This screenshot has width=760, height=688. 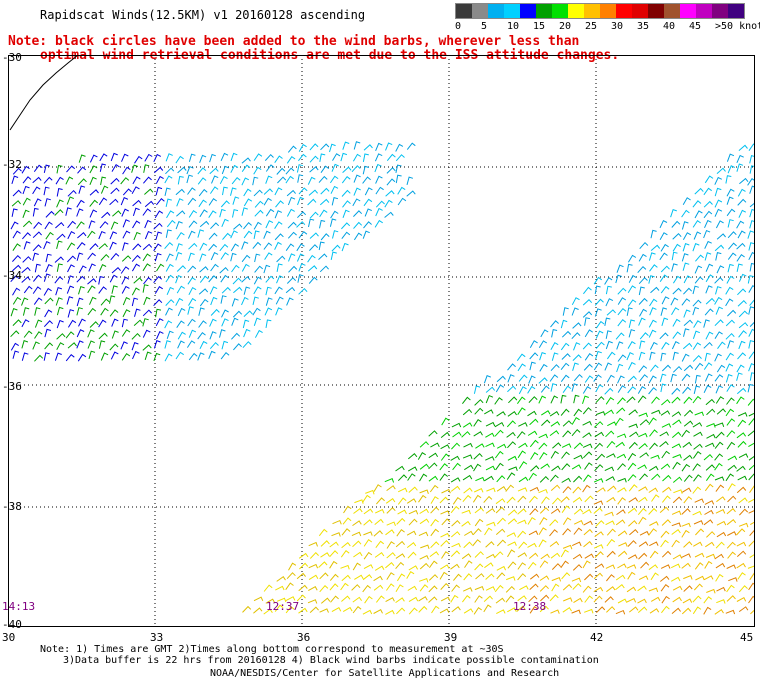 I want to click on legend-label: 15, so click(x=539, y=26).